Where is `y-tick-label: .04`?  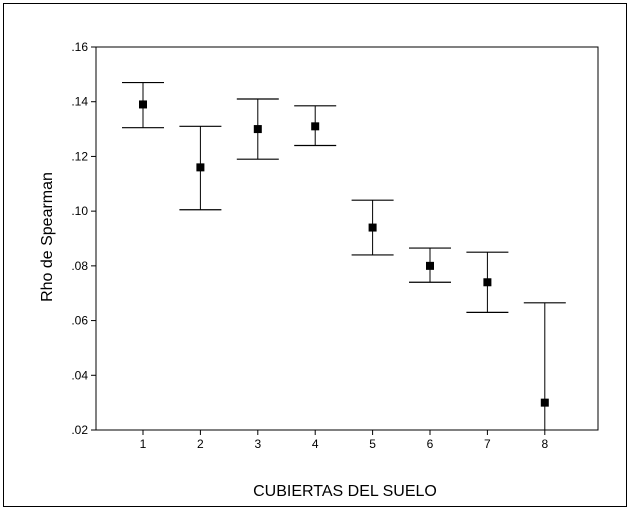
y-tick-label: .04 is located at coordinates (79, 375).